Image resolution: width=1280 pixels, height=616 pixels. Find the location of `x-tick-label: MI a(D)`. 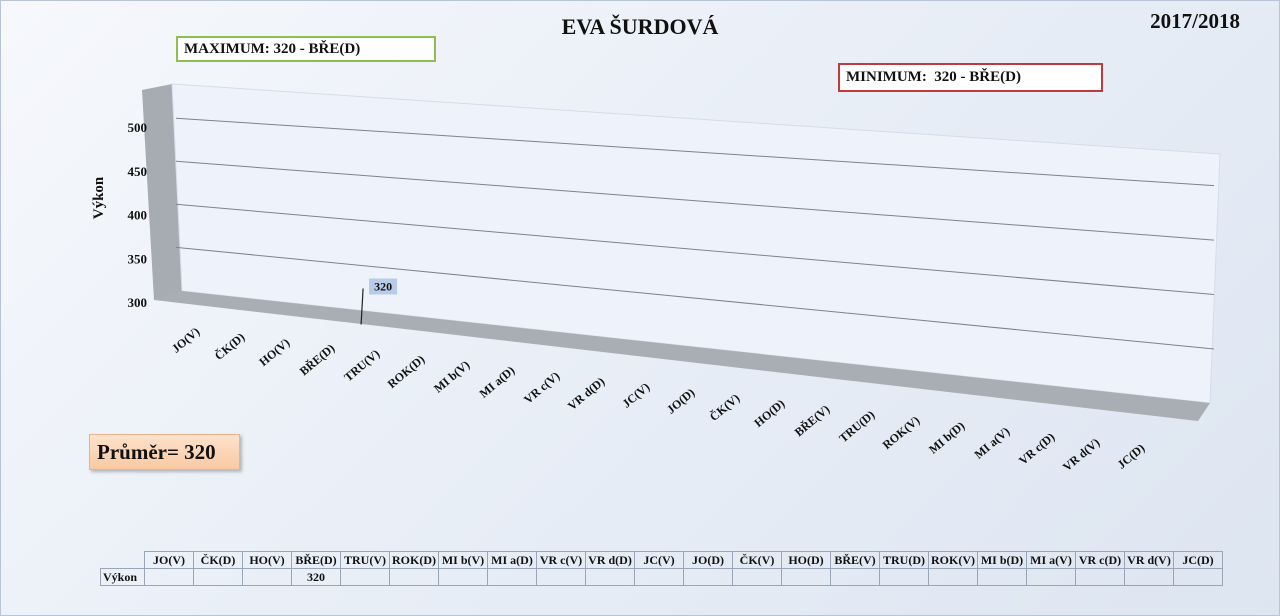

x-tick-label: MI a(D) is located at coordinates (497, 382).